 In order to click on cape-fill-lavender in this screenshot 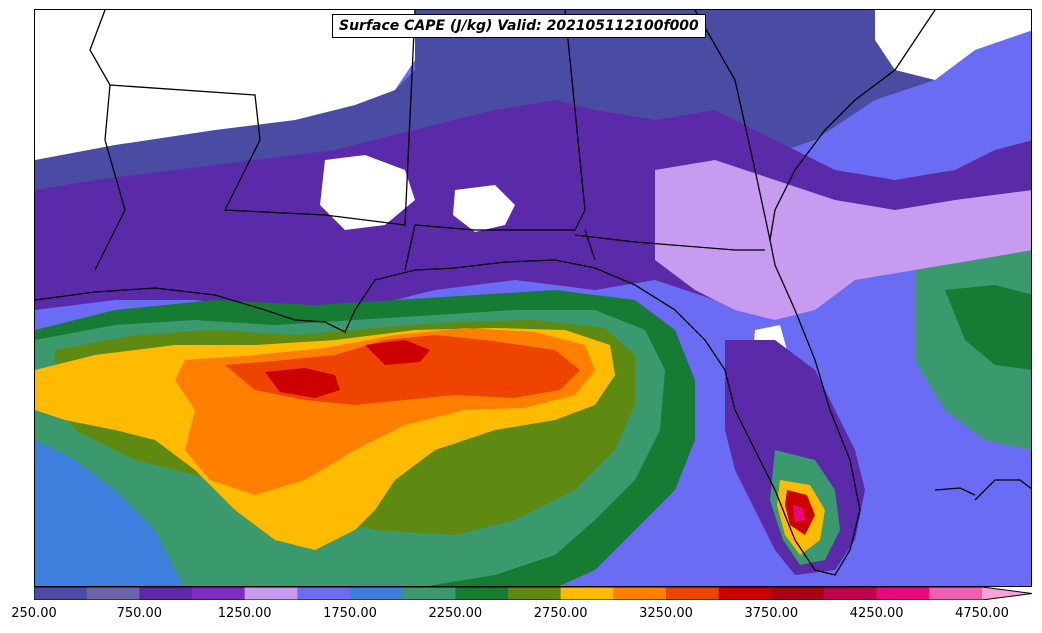, I will do `click(843, 240)`.